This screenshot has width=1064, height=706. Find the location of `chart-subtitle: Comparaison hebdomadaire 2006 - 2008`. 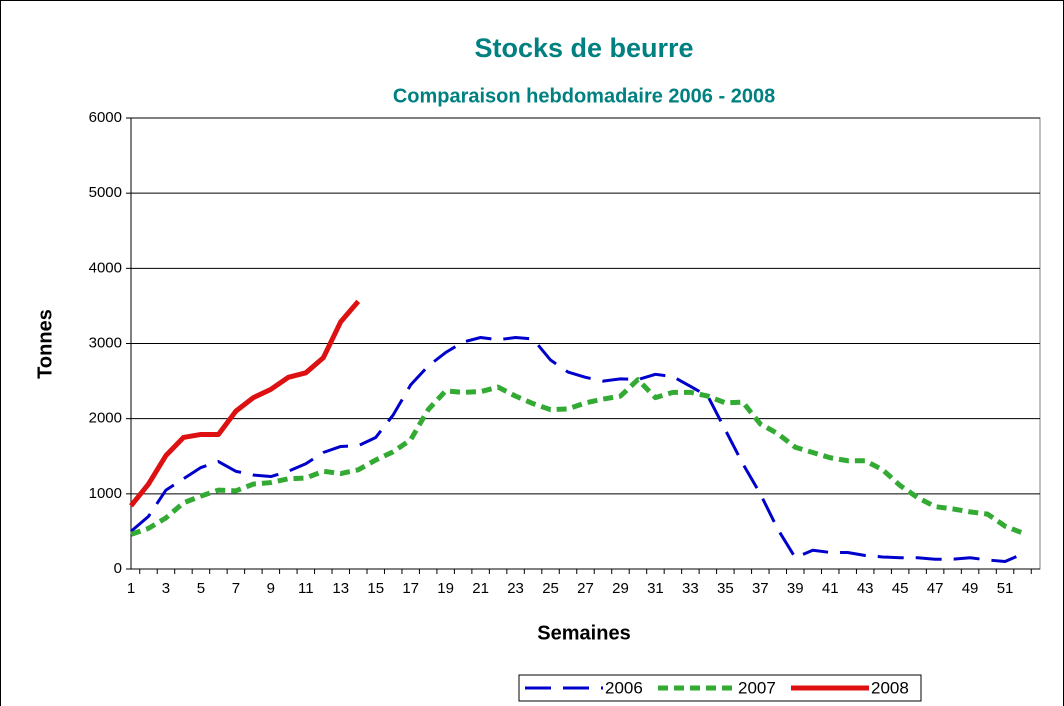

chart-subtitle: Comparaison hebdomadaire 2006 - 2008 is located at coordinates (584, 96).